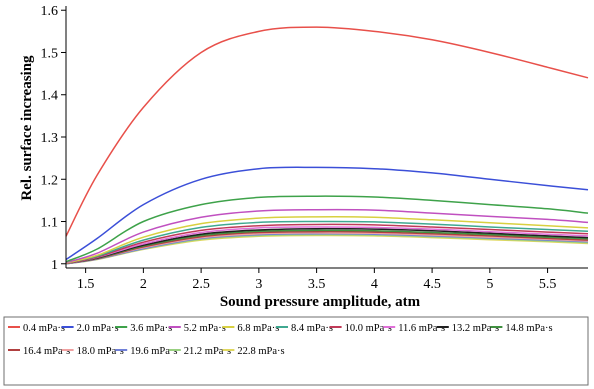 The height and width of the screenshot is (389, 594). What do you see at coordinates (50, 11) in the screenshot?
I see `y-tick-label: 1.6` at bounding box center [50, 11].